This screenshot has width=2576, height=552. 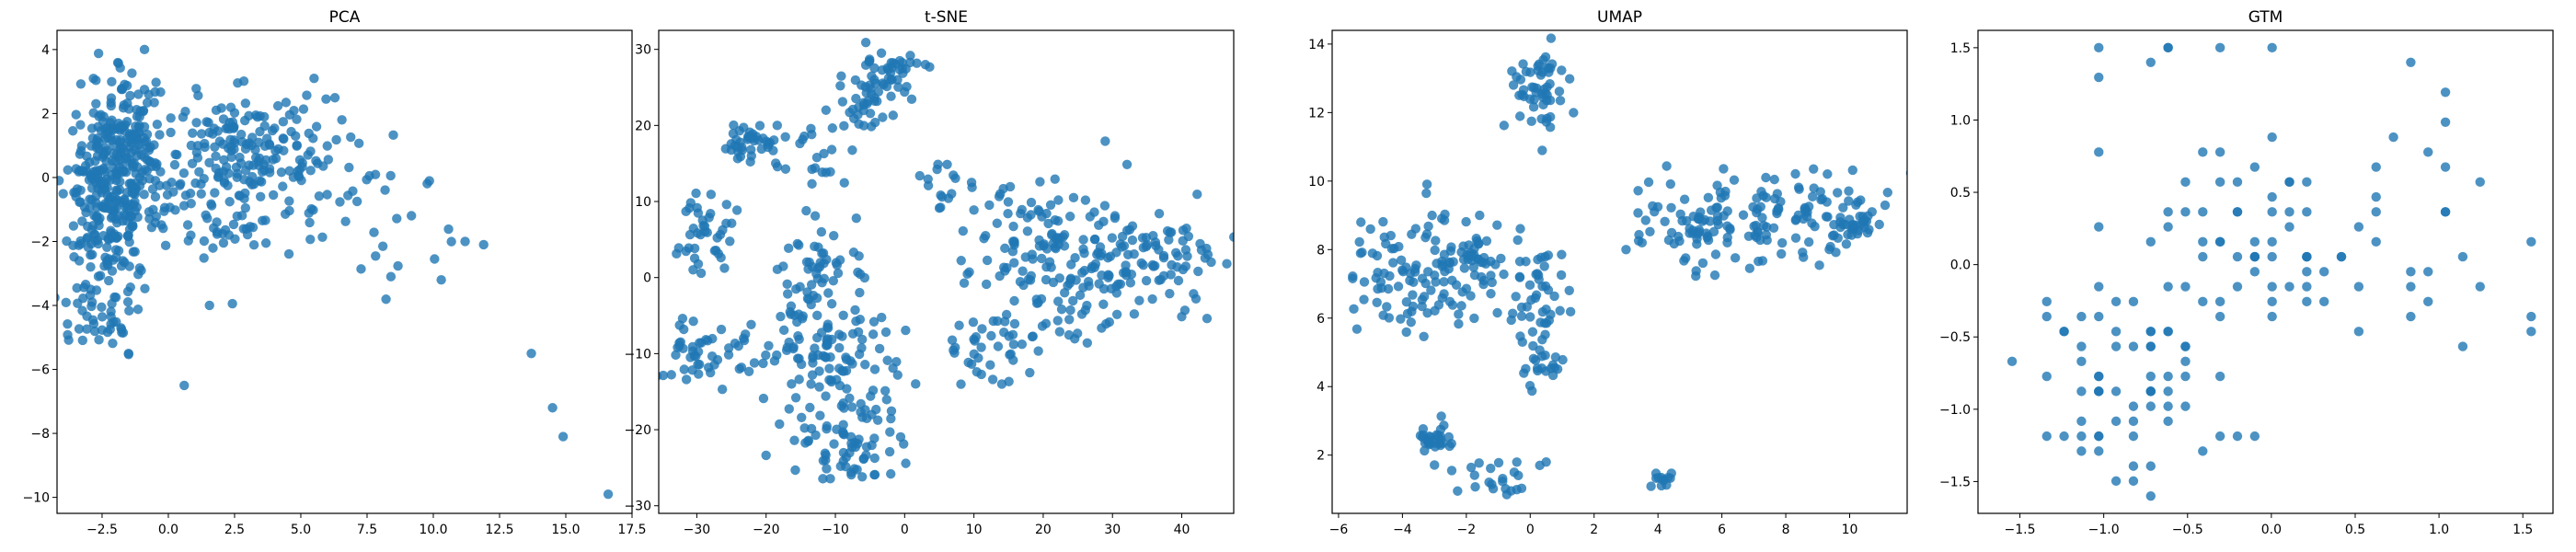 What do you see at coordinates (234, 530) in the screenshot?
I see `x-tick-label: 2.5` at bounding box center [234, 530].